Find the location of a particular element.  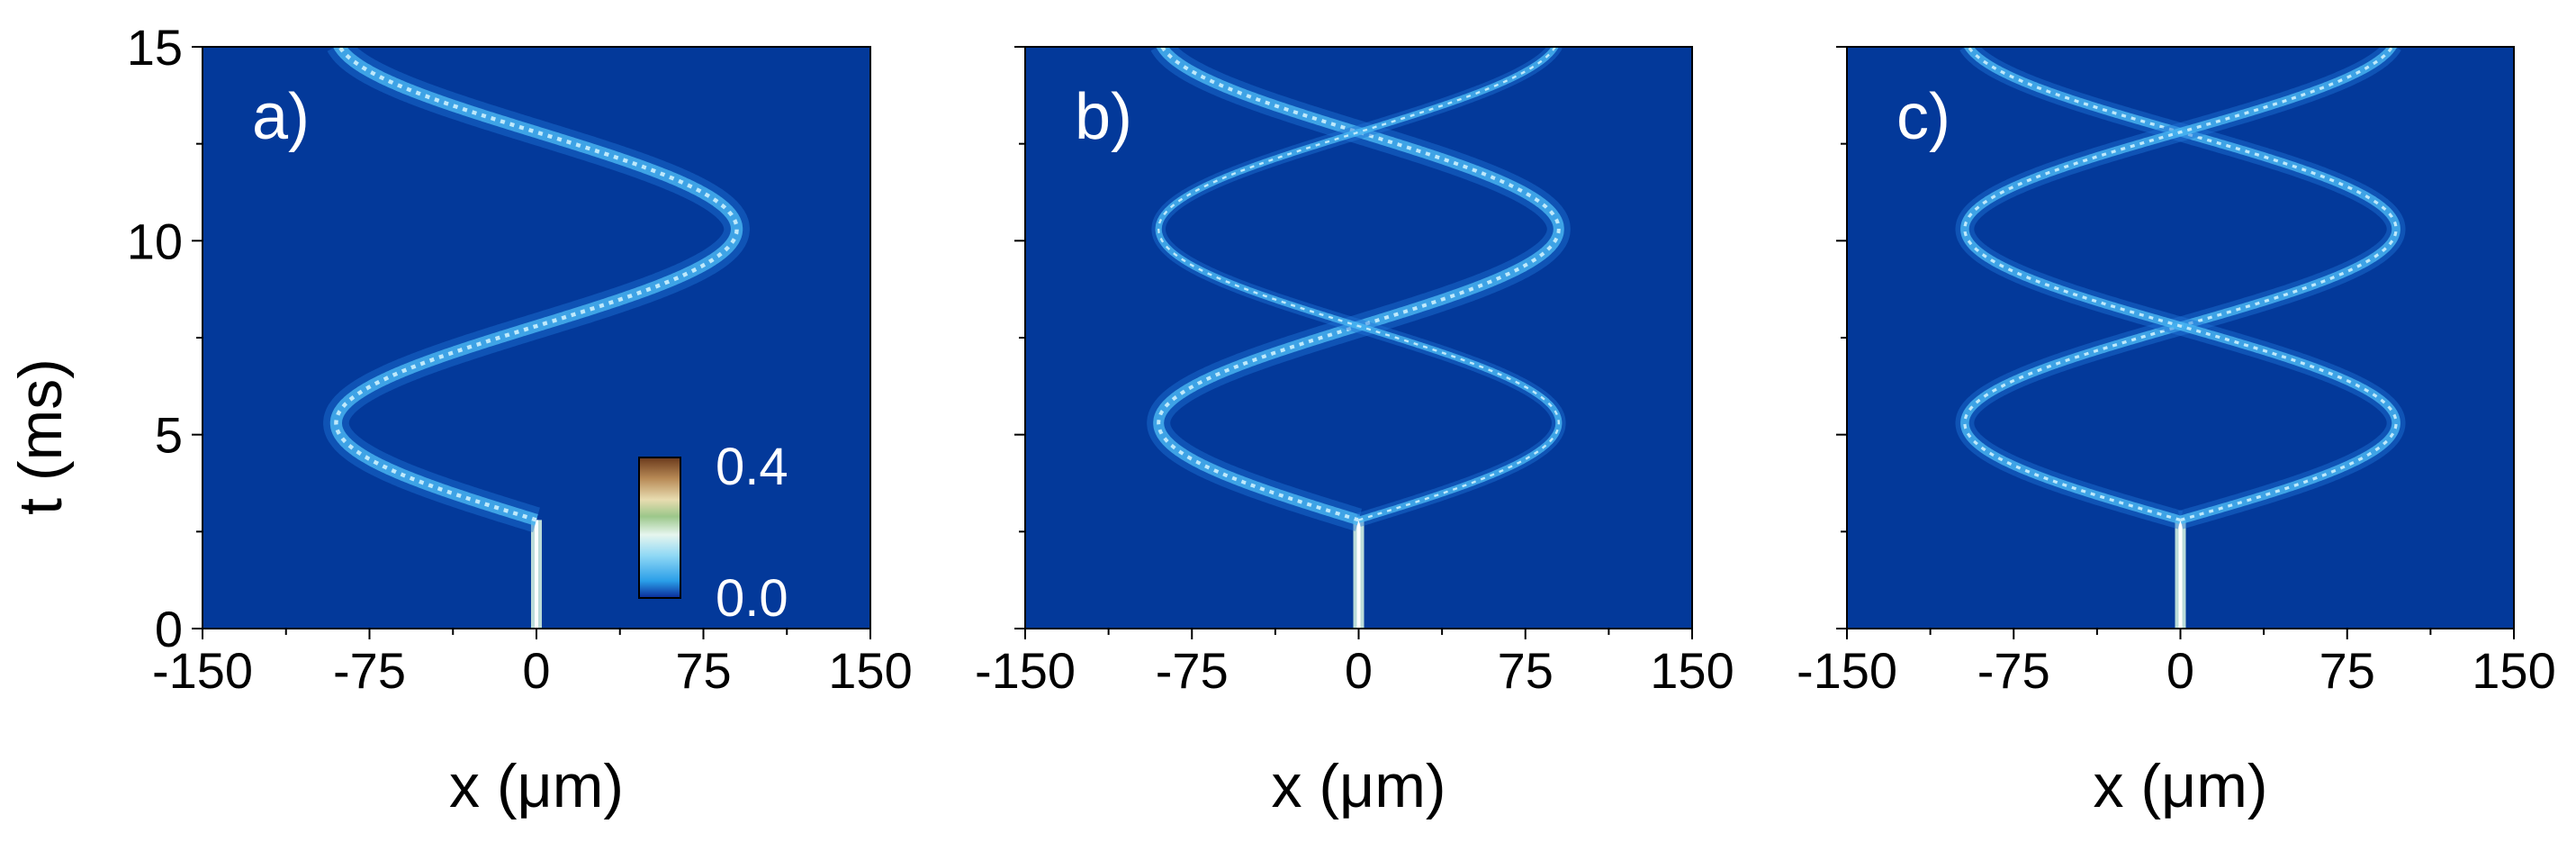

y-tick-label: 5 is located at coordinates (169, 435).